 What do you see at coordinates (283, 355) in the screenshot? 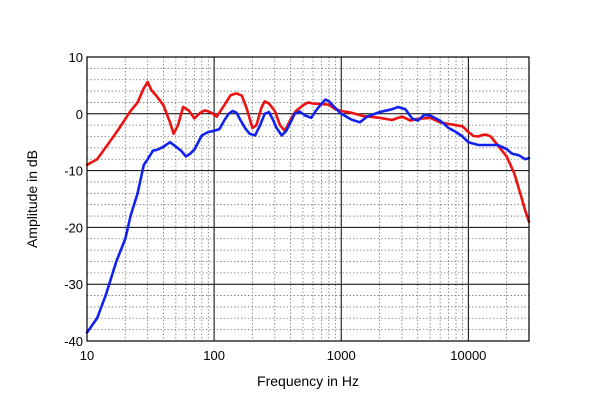
I see `x-tick-labels: 10 100 1000 10000` at bounding box center [283, 355].